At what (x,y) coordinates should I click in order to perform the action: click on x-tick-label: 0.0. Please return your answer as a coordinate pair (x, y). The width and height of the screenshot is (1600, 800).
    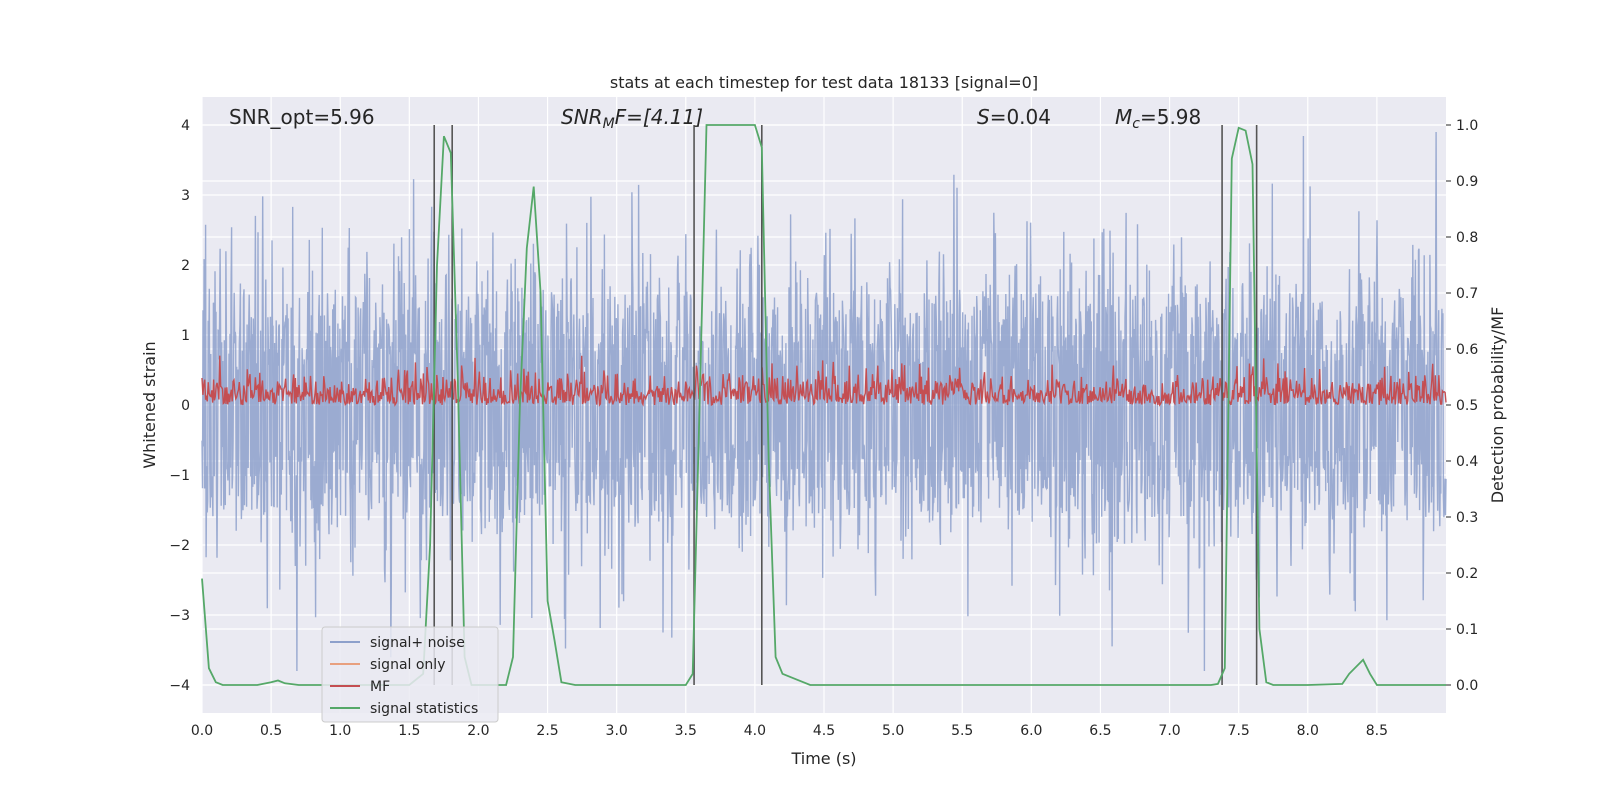
    Looking at the image, I should click on (202, 731).